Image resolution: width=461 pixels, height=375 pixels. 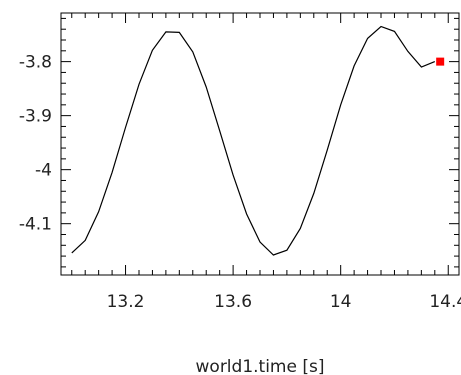 I want to click on x-tick-label: 14.4, so click(x=445, y=302).